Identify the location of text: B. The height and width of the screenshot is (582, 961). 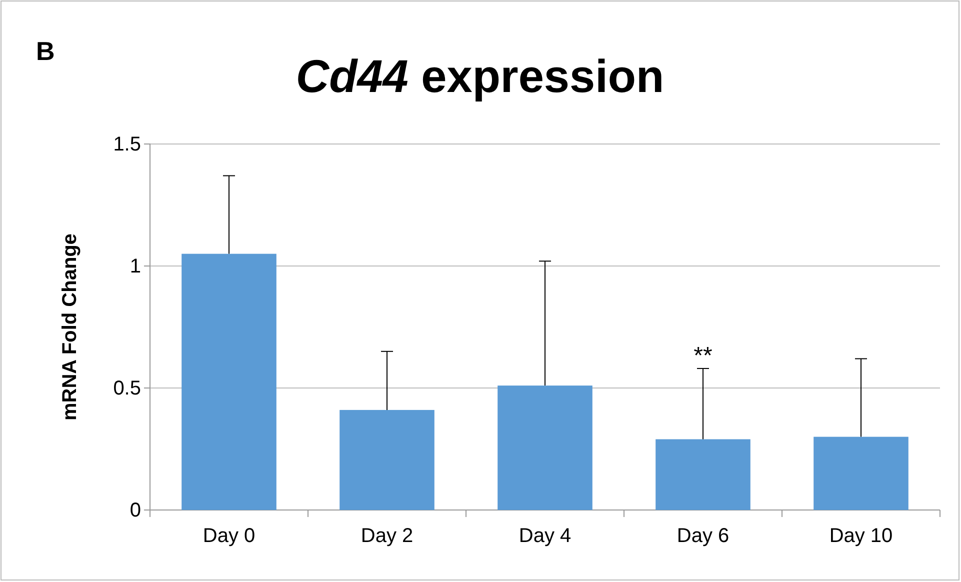
(45, 51).